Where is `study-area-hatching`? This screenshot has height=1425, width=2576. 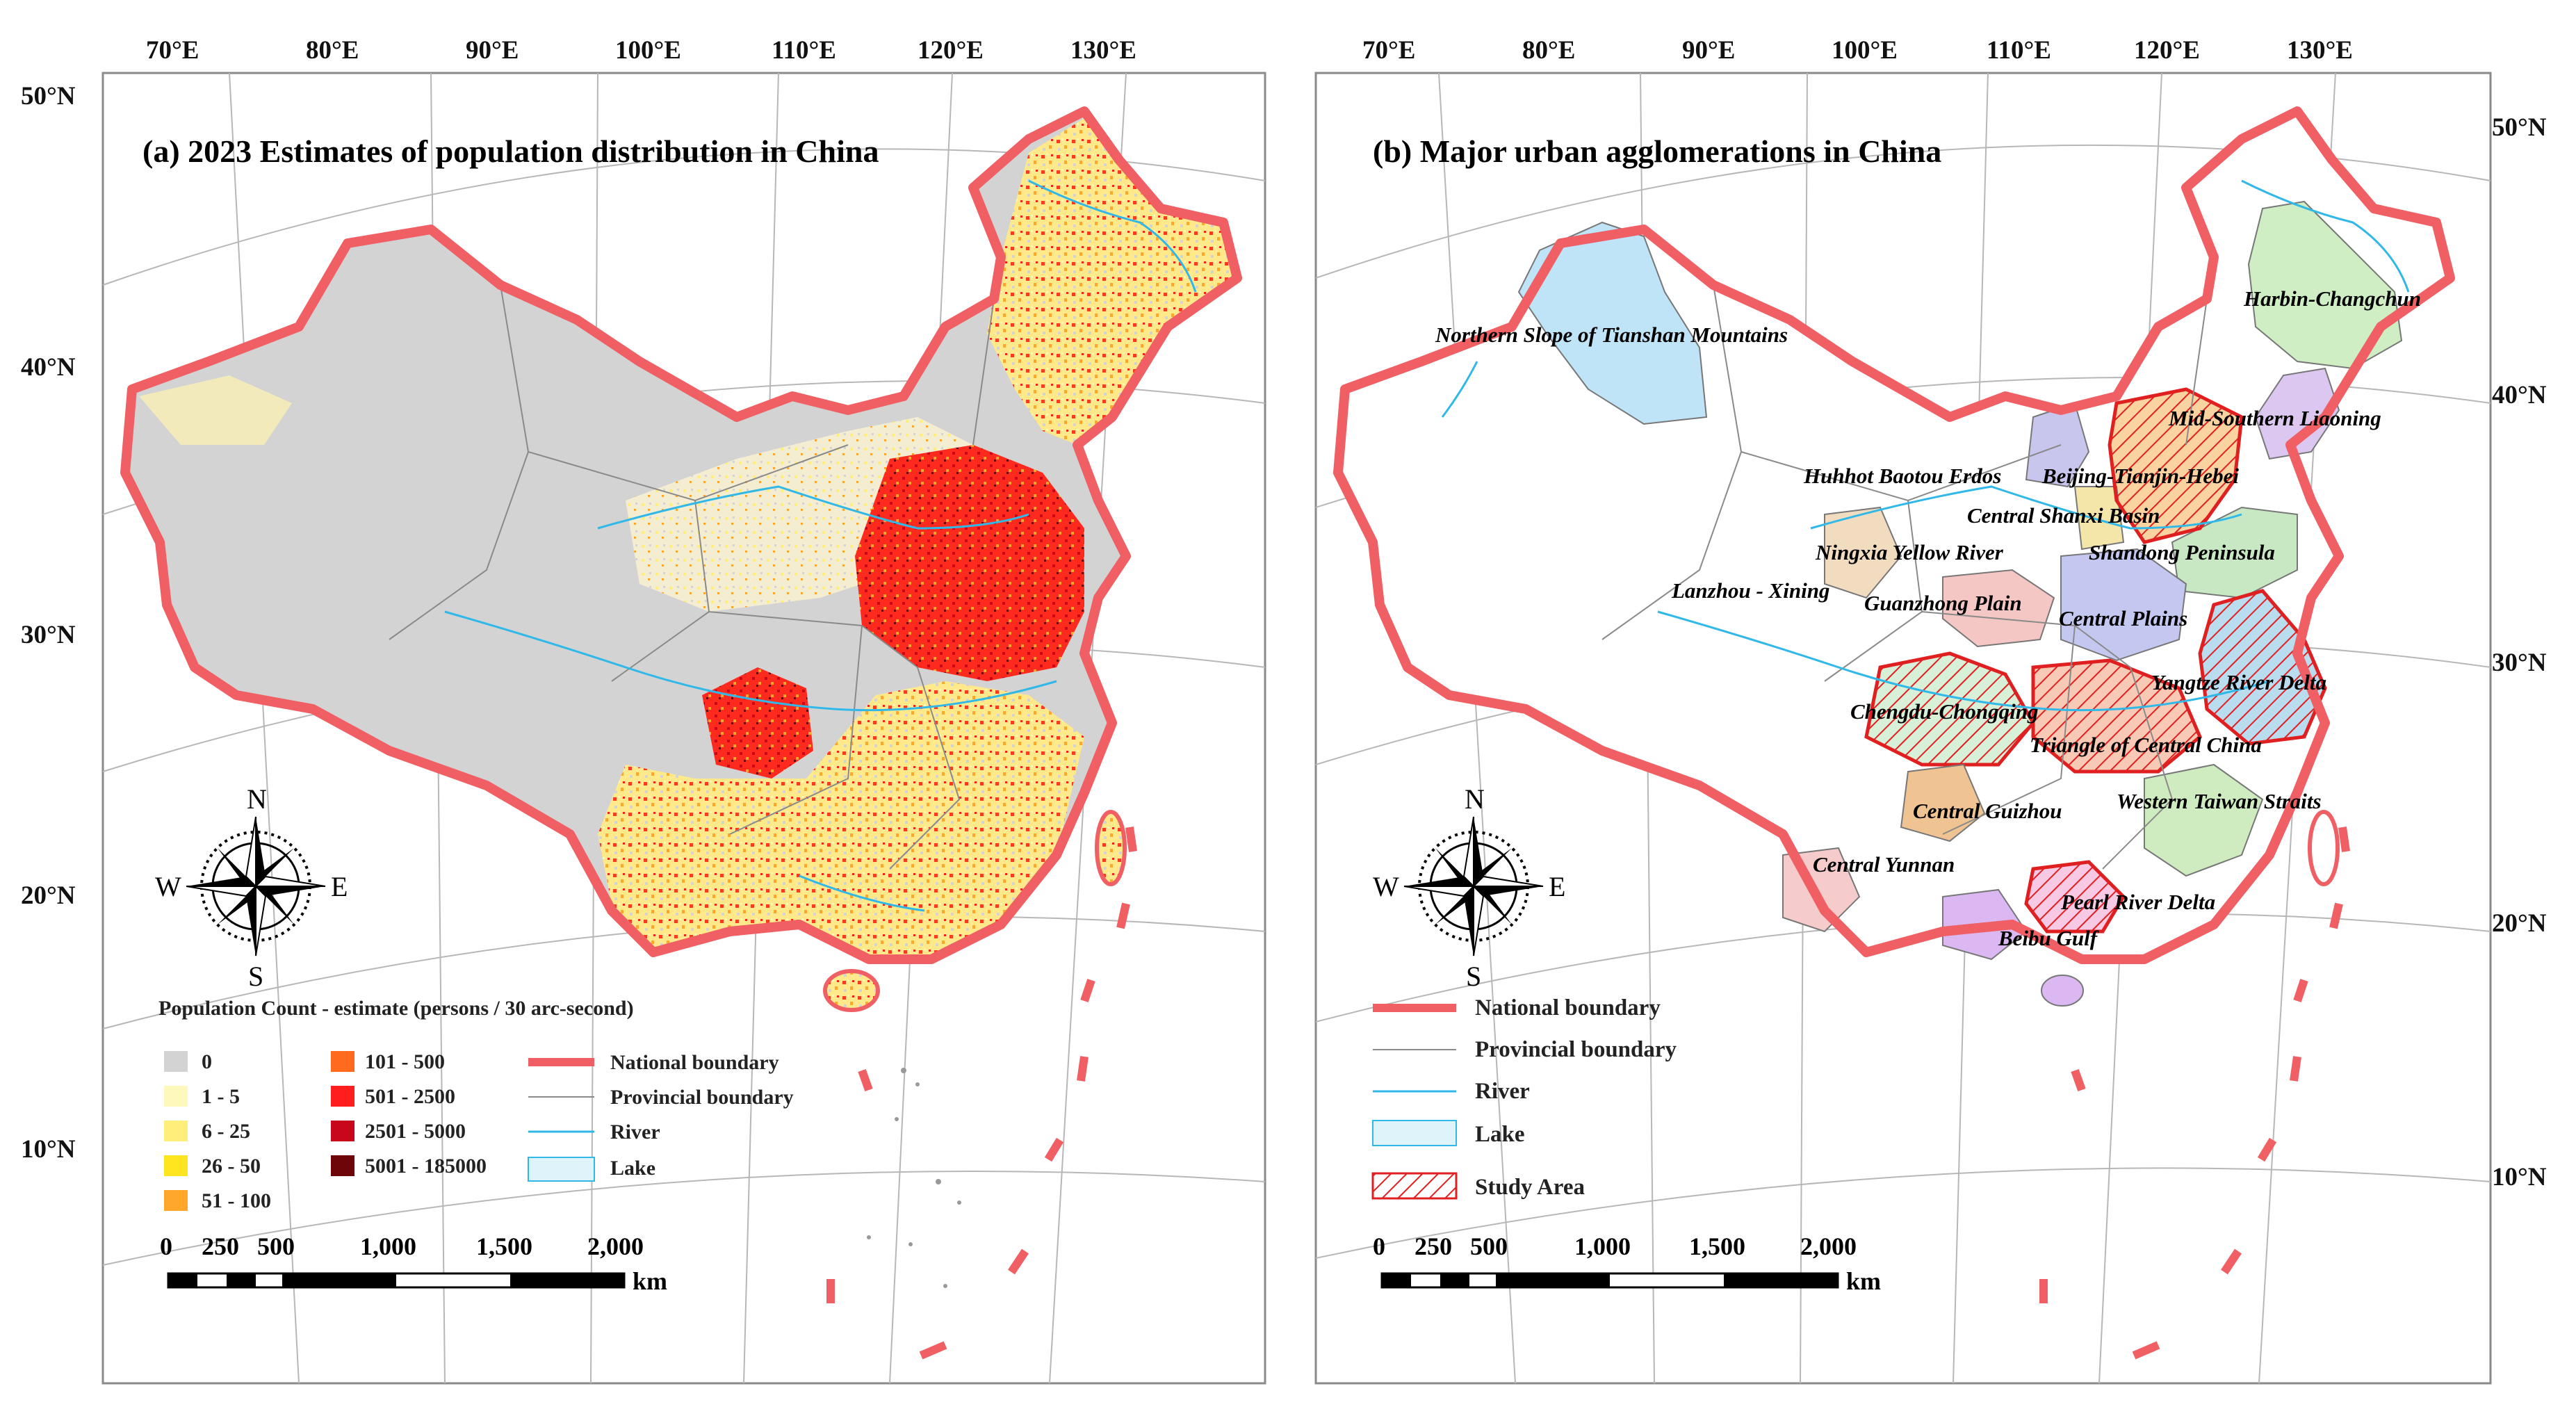 study-area-hatching is located at coordinates (2095, 659).